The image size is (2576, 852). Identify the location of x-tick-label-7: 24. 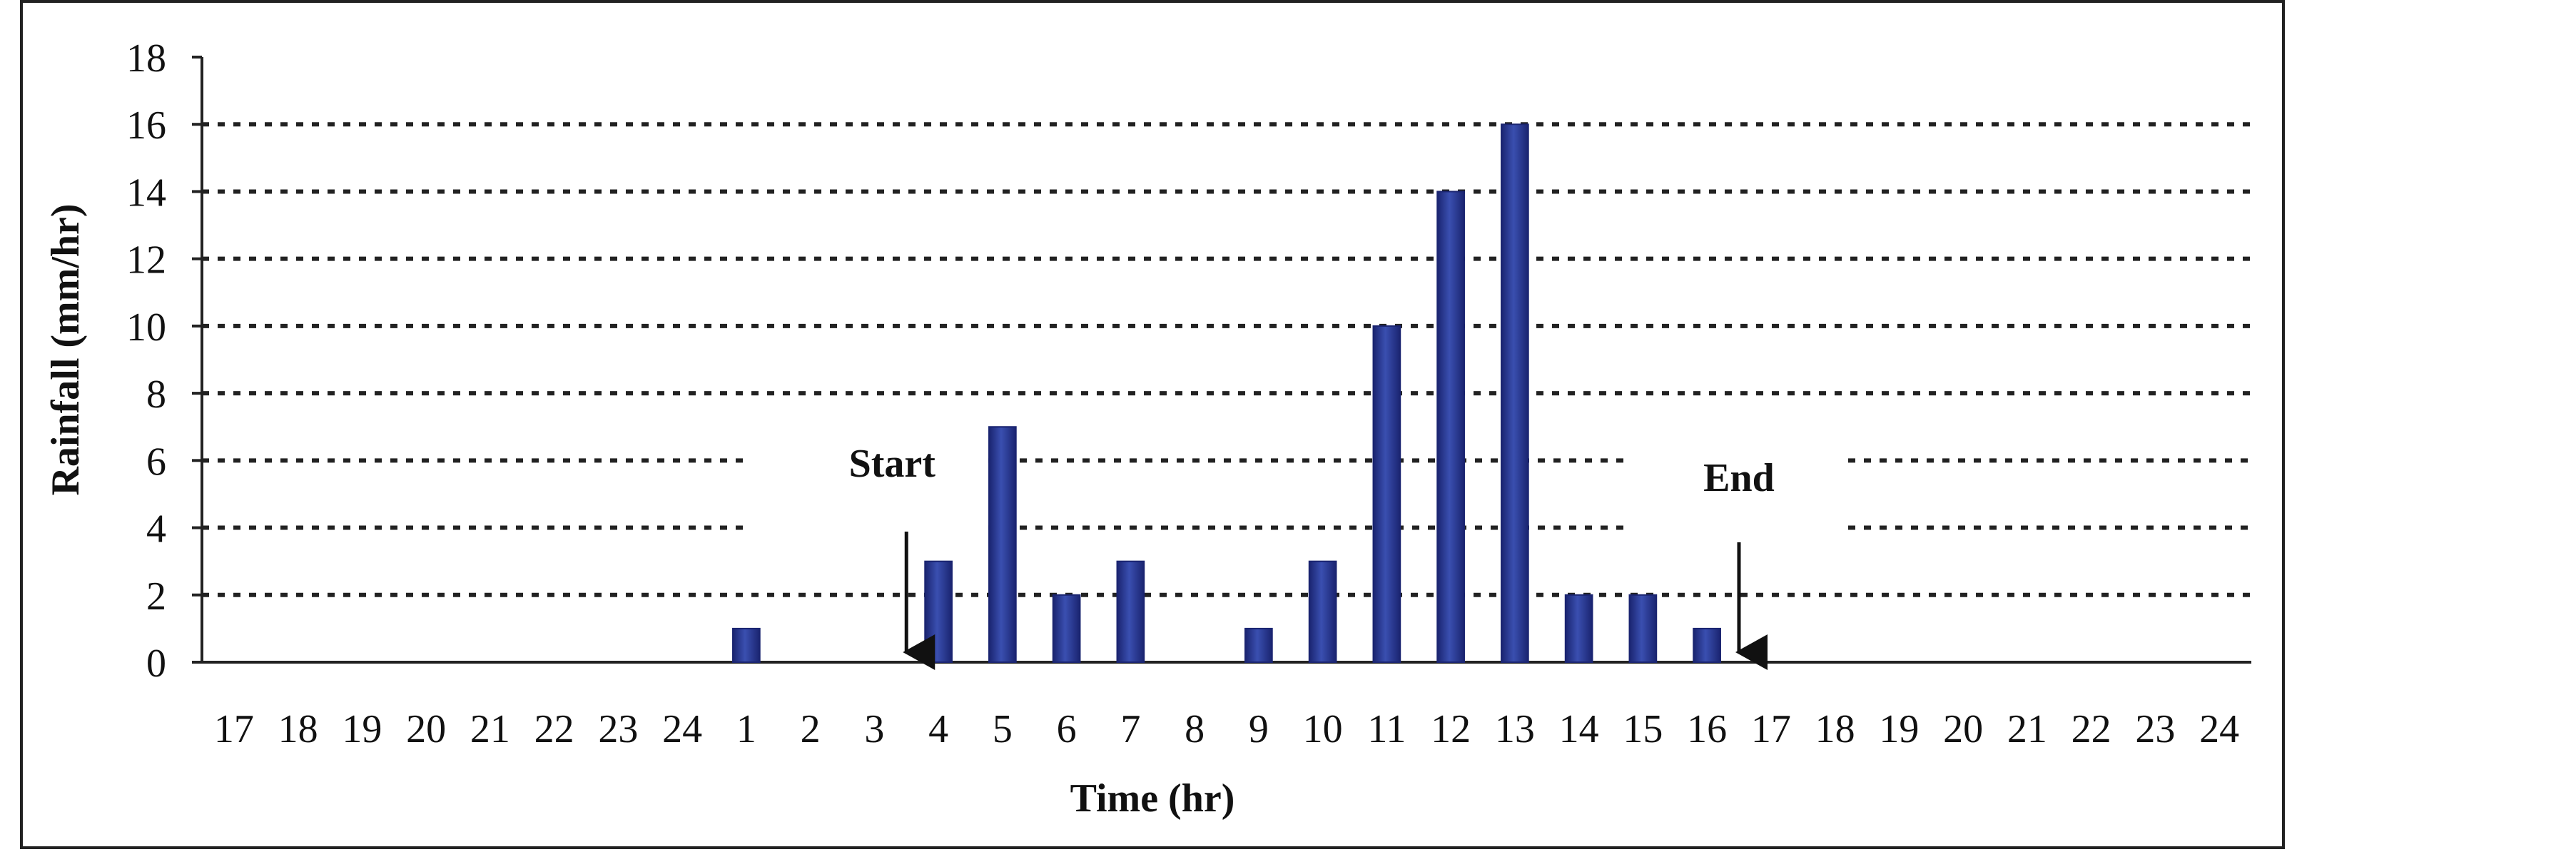
(682, 729).